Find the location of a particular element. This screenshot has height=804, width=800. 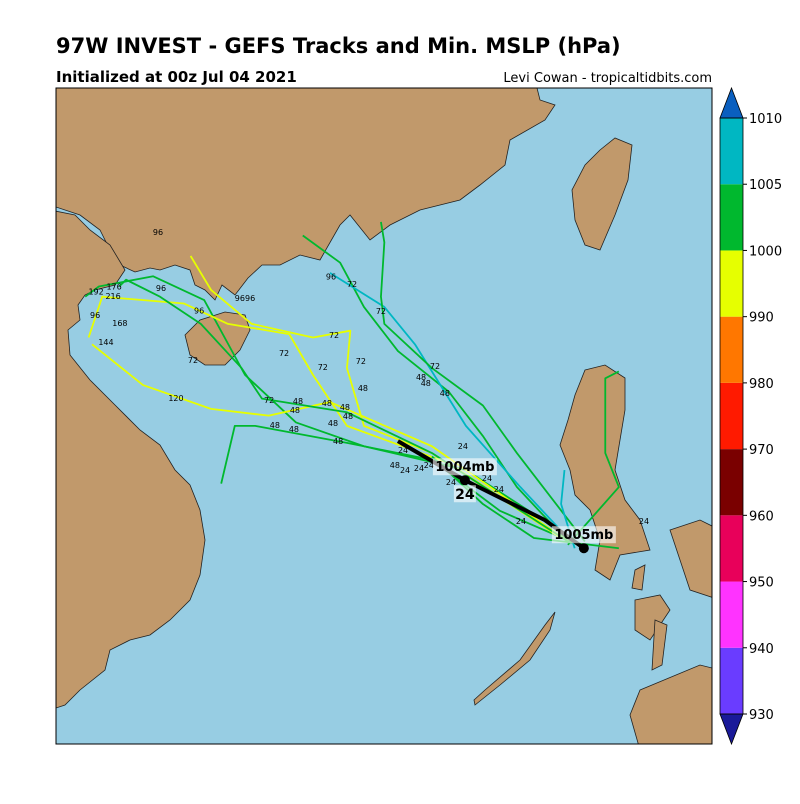

hour-label: 168 is located at coordinates (119, 323).